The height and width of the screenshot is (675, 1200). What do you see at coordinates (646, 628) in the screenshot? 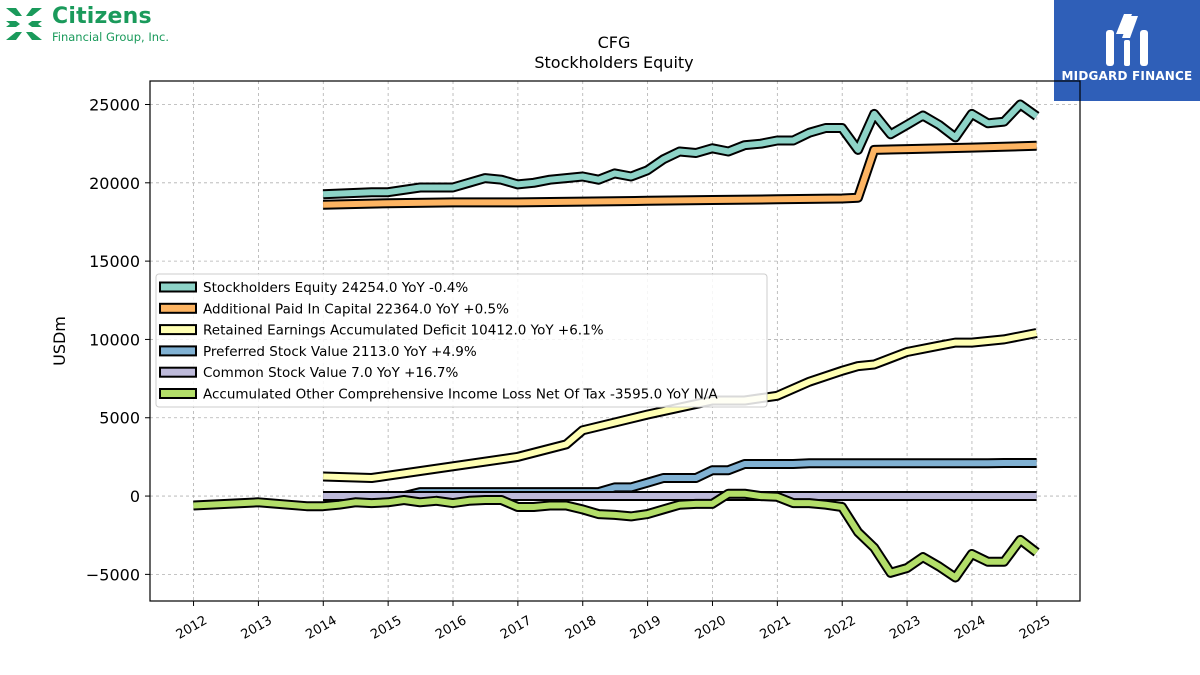
I see `x-tick-label: 2019` at bounding box center [646, 628].